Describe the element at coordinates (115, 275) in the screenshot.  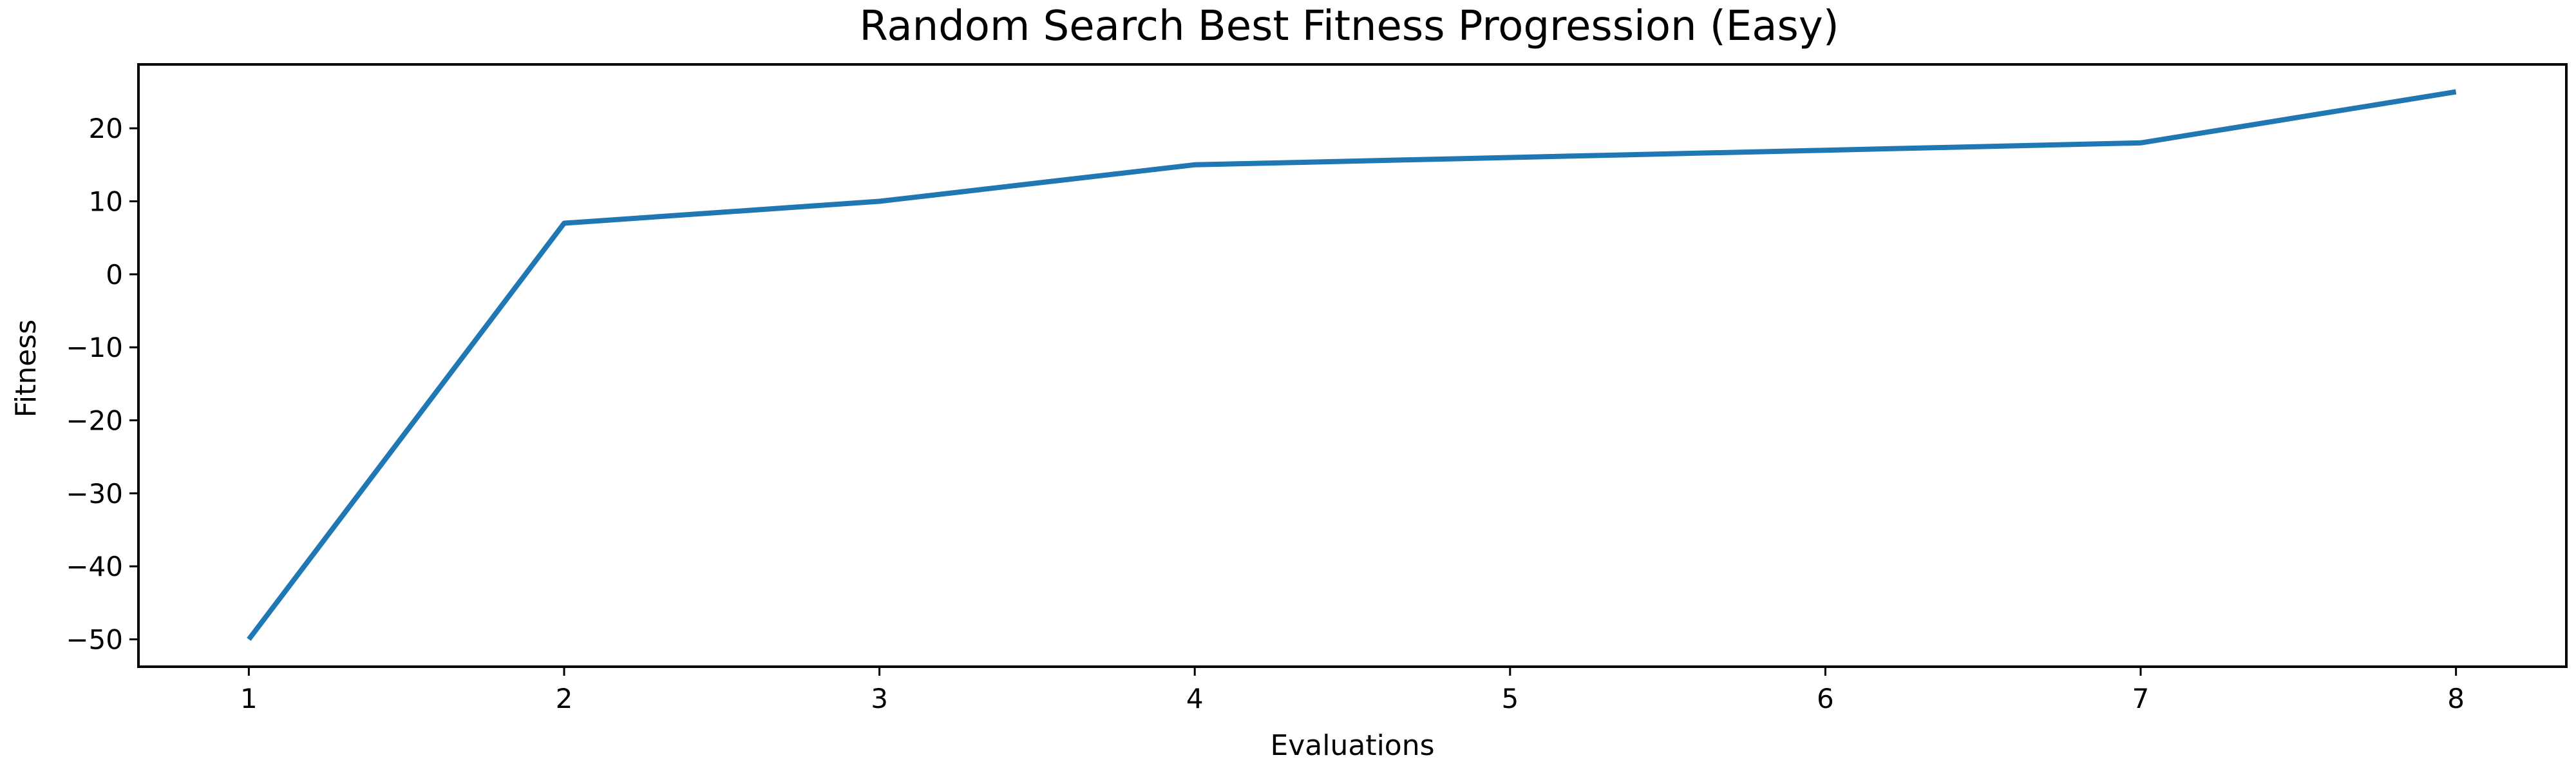
I see `y-tick-label: 0` at that location.